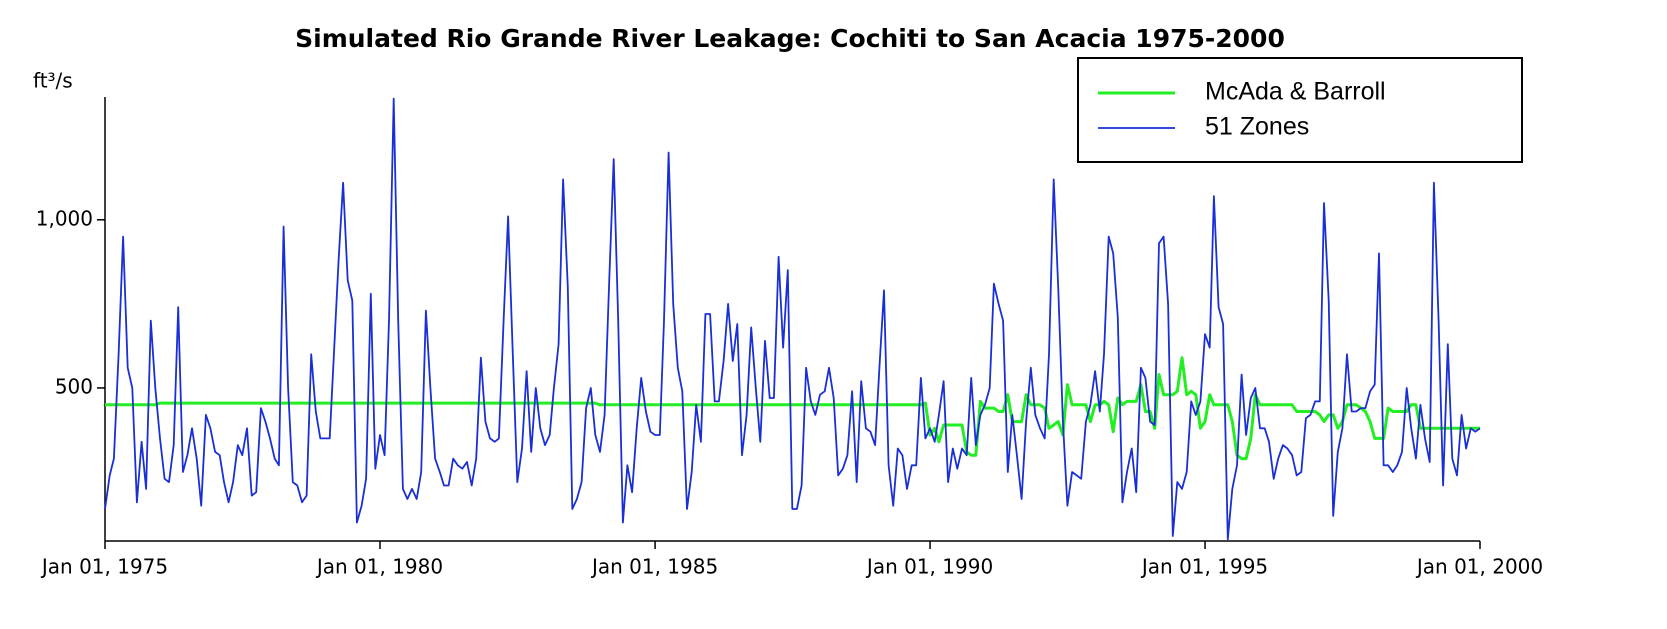 The height and width of the screenshot is (629, 1667). I want to click on legend-label: 51 Zones, so click(1257, 127).